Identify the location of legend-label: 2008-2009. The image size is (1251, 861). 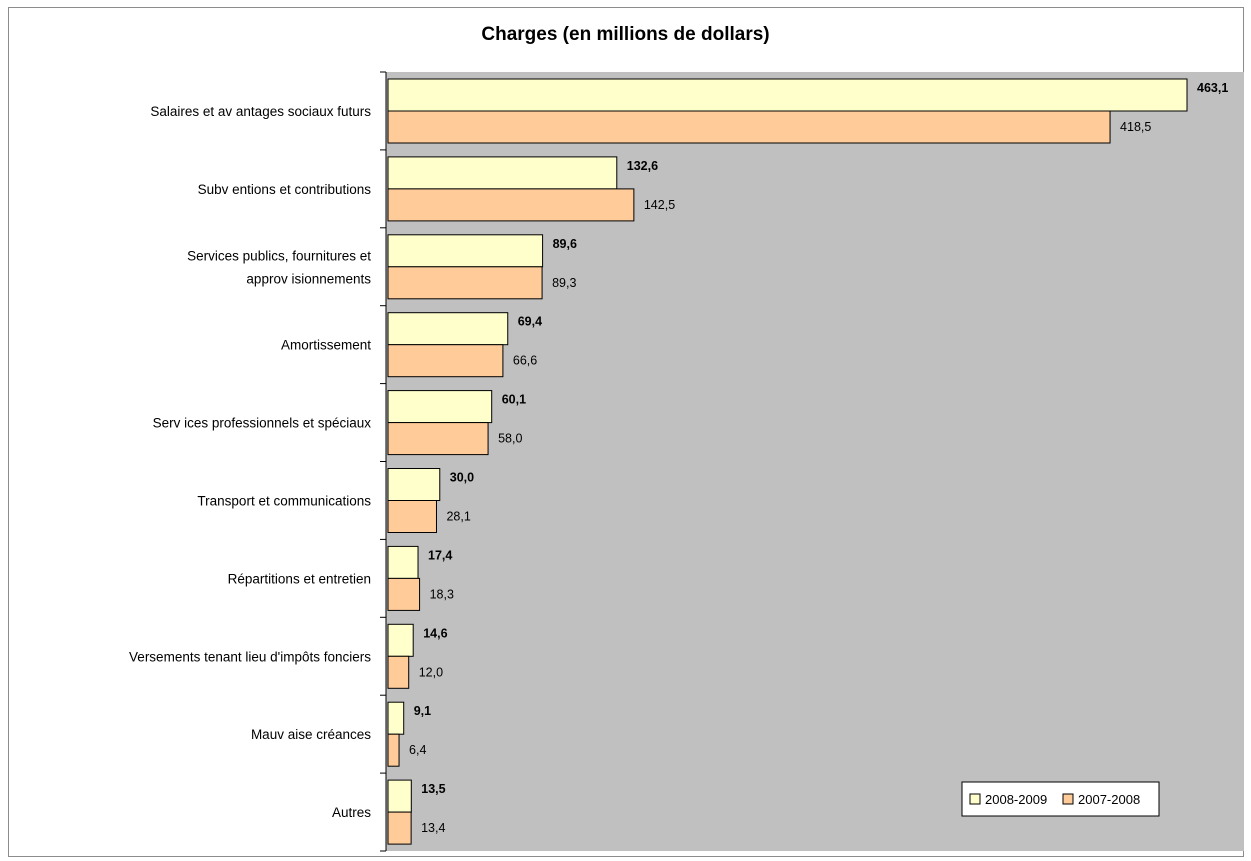
(1016, 799).